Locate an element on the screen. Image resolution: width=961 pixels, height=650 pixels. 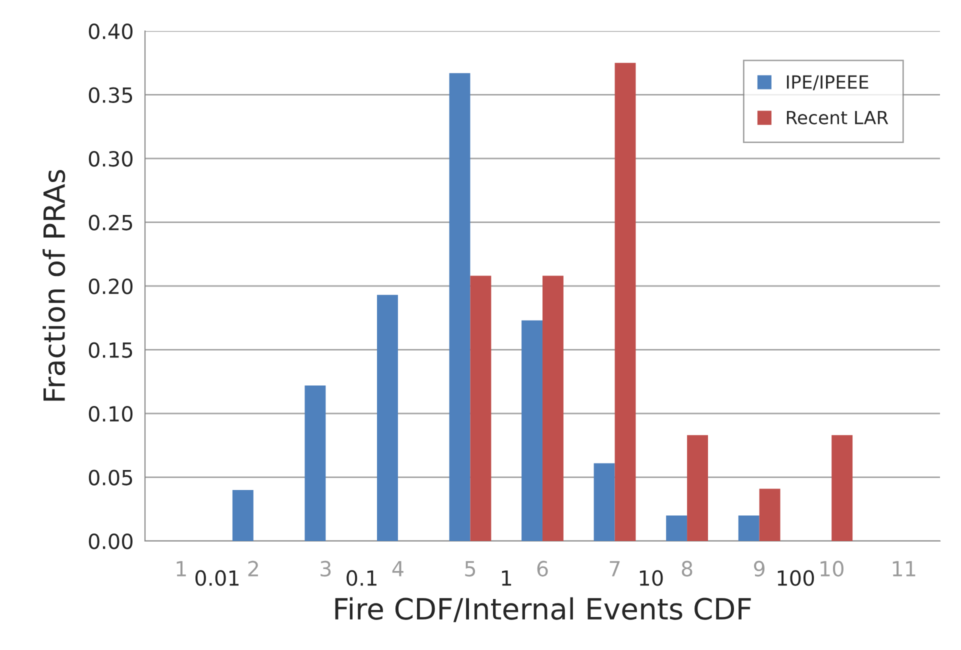
y-tick-label: 0.40 is located at coordinates (110, 31).